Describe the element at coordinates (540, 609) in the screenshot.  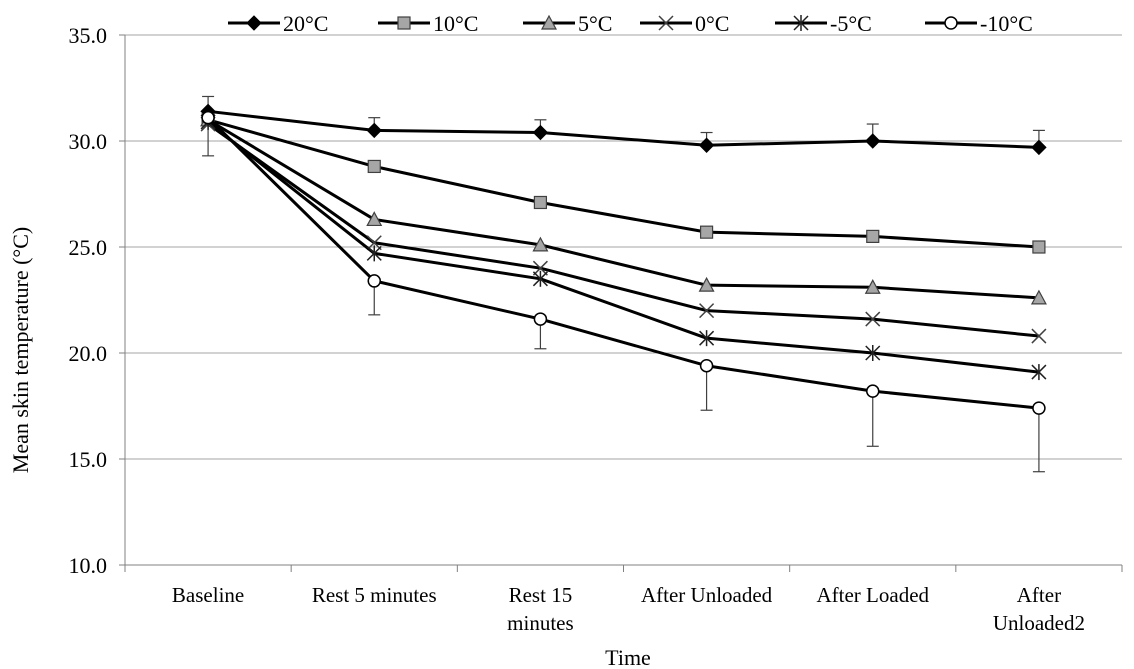
I see `x-category-label: Rest 15 minutes` at that location.